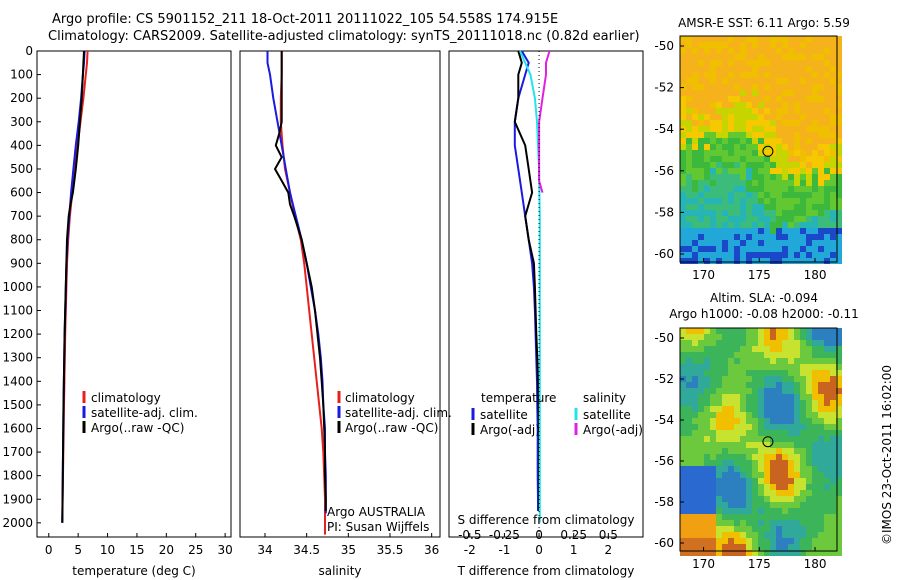 The width and height of the screenshot is (900, 580). I want to click on map-y-tick-label: -54, so click(664, 129).